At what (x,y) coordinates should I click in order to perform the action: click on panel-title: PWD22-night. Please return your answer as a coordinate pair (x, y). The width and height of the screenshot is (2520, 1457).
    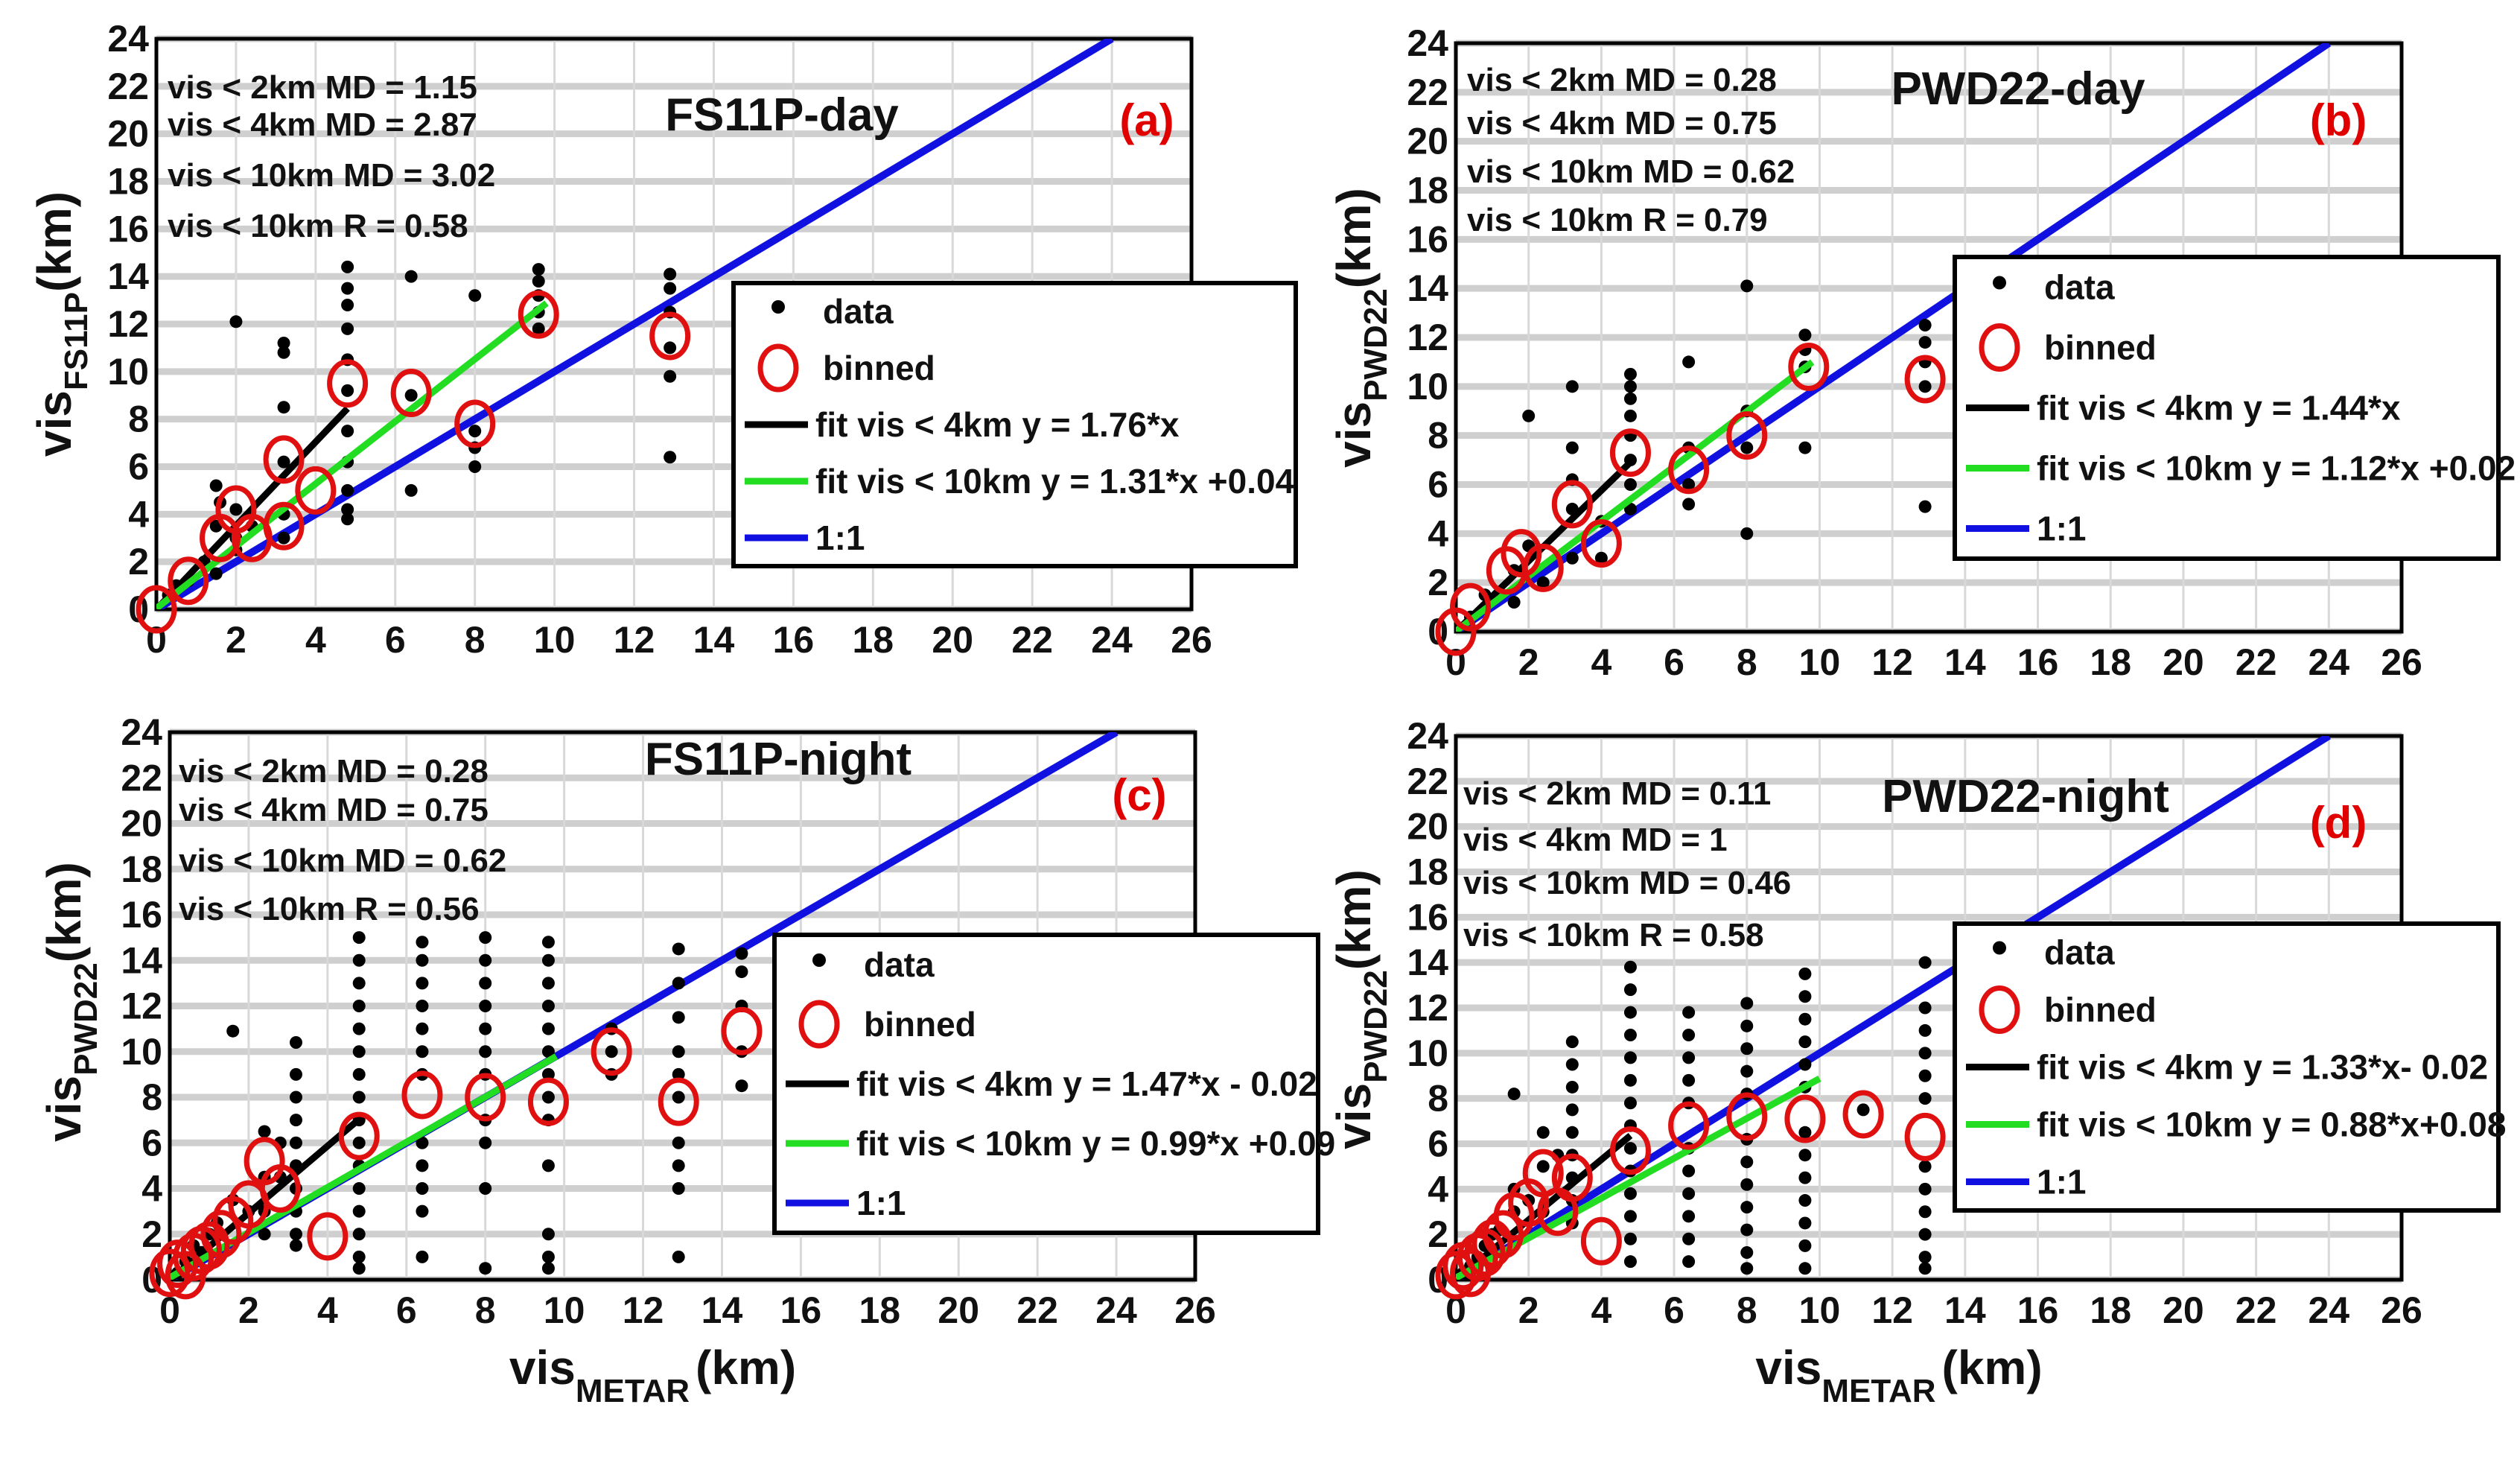
    Looking at the image, I should click on (2025, 796).